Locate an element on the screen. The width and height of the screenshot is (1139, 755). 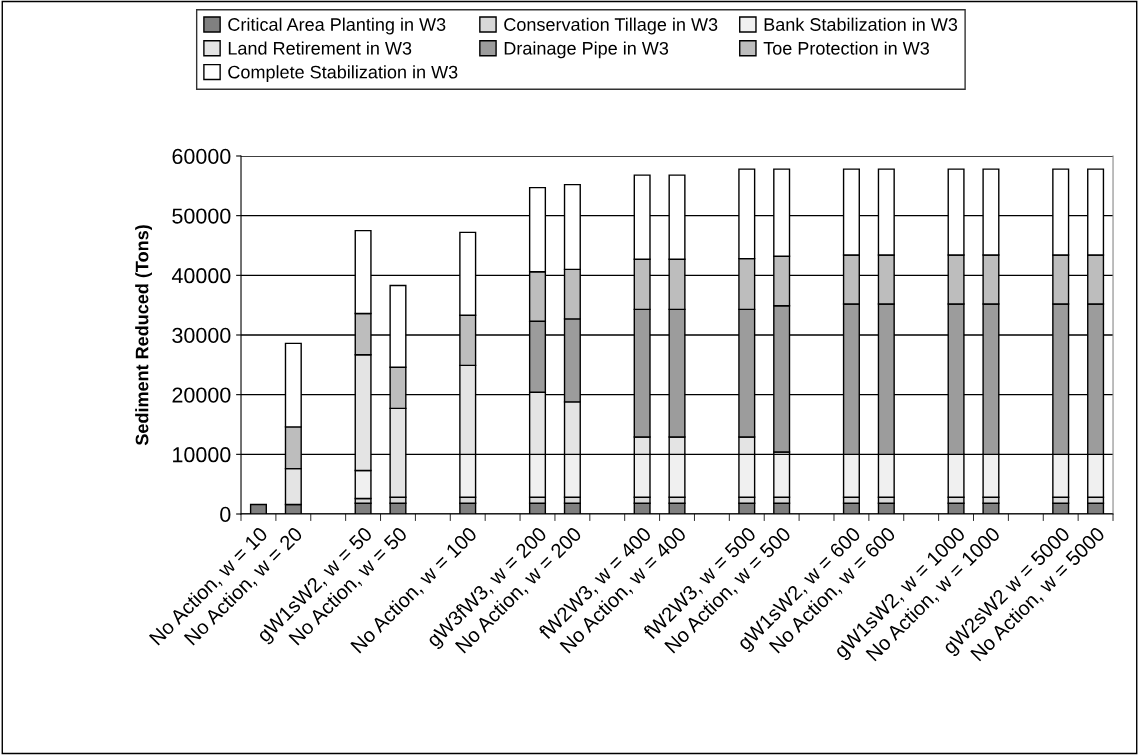
y-tick-label: 20000 is located at coordinates (201, 395).